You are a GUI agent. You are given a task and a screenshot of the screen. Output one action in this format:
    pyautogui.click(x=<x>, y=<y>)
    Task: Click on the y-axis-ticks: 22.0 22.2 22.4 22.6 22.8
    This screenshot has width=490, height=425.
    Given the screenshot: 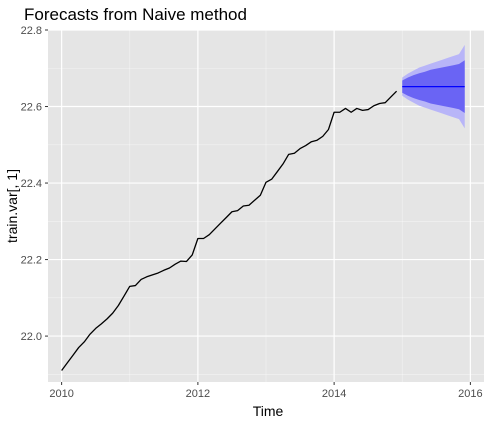 What is the action you would take?
    pyautogui.click(x=34, y=184)
    